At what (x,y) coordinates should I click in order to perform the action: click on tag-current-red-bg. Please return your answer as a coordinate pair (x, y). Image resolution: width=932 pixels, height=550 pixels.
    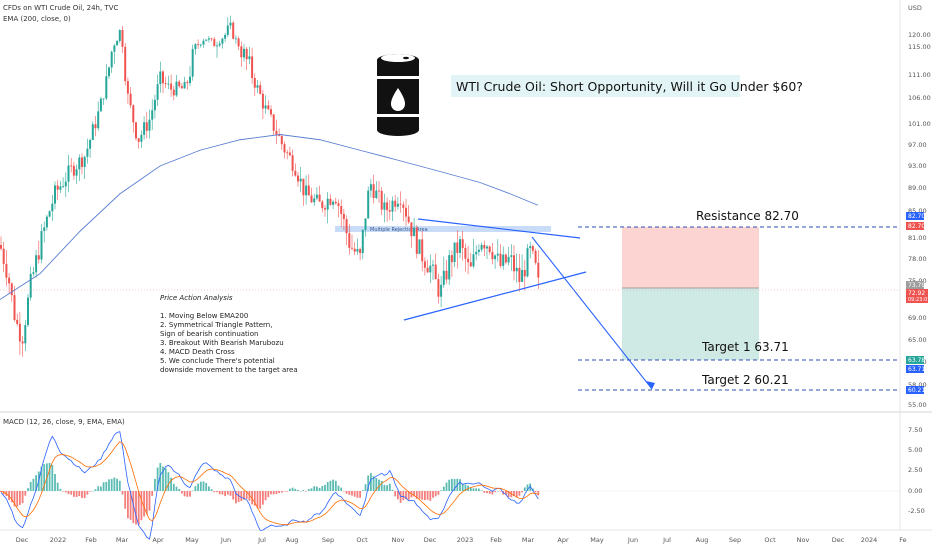
    Looking at the image, I should click on (917, 296).